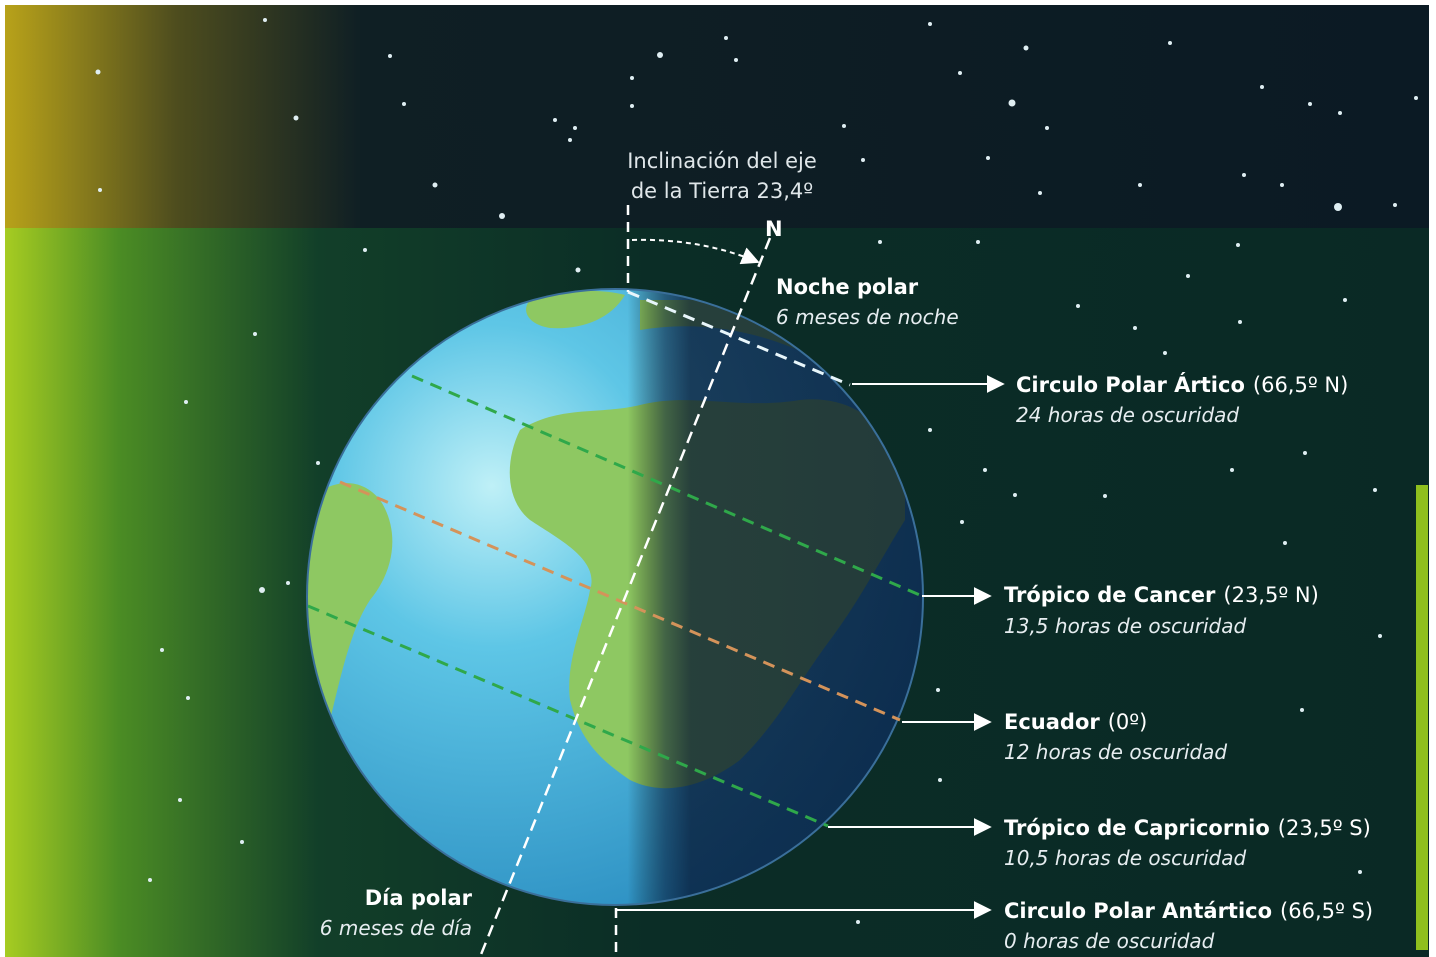  I want to click on dia-polar-subtitle: 6 meses de día, so click(396, 928).